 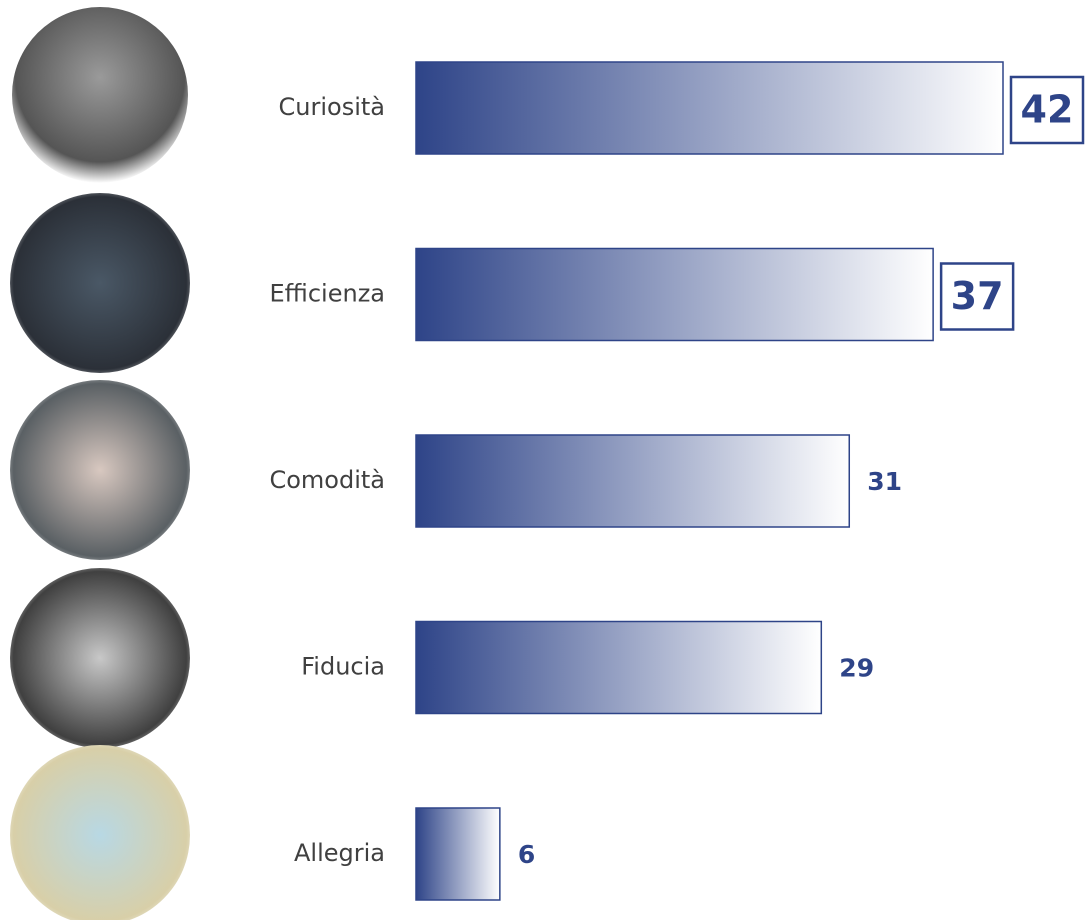 I want to click on category-label: Comodità, so click(x=327, y=480).